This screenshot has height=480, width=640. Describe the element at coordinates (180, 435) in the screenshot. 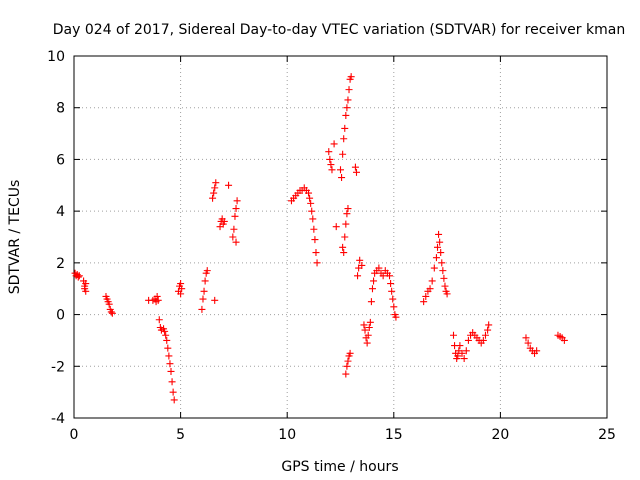

I see `x-tick-label: 5` at that location.